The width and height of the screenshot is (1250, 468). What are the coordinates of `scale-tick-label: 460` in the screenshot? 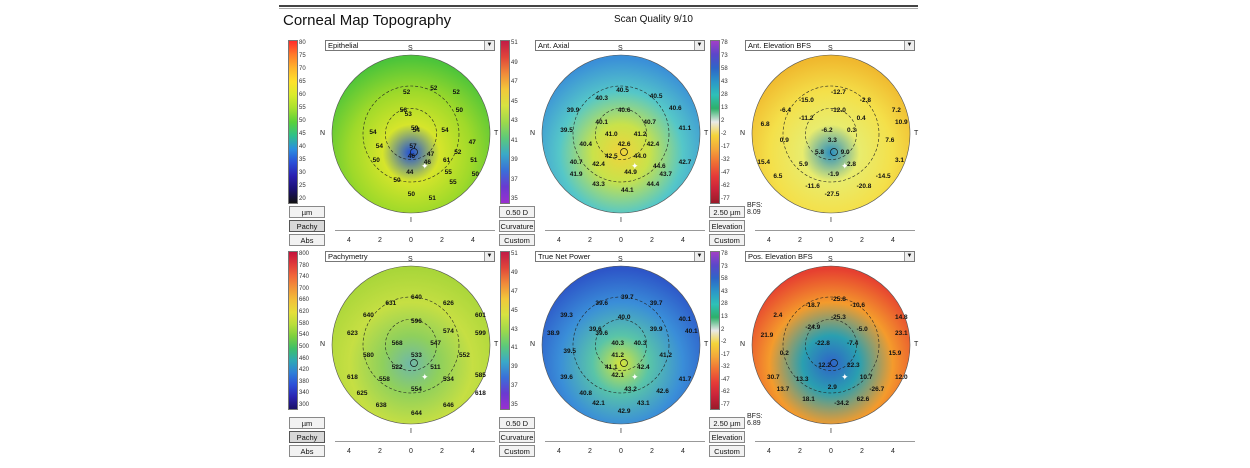 It's located at (304, 358).